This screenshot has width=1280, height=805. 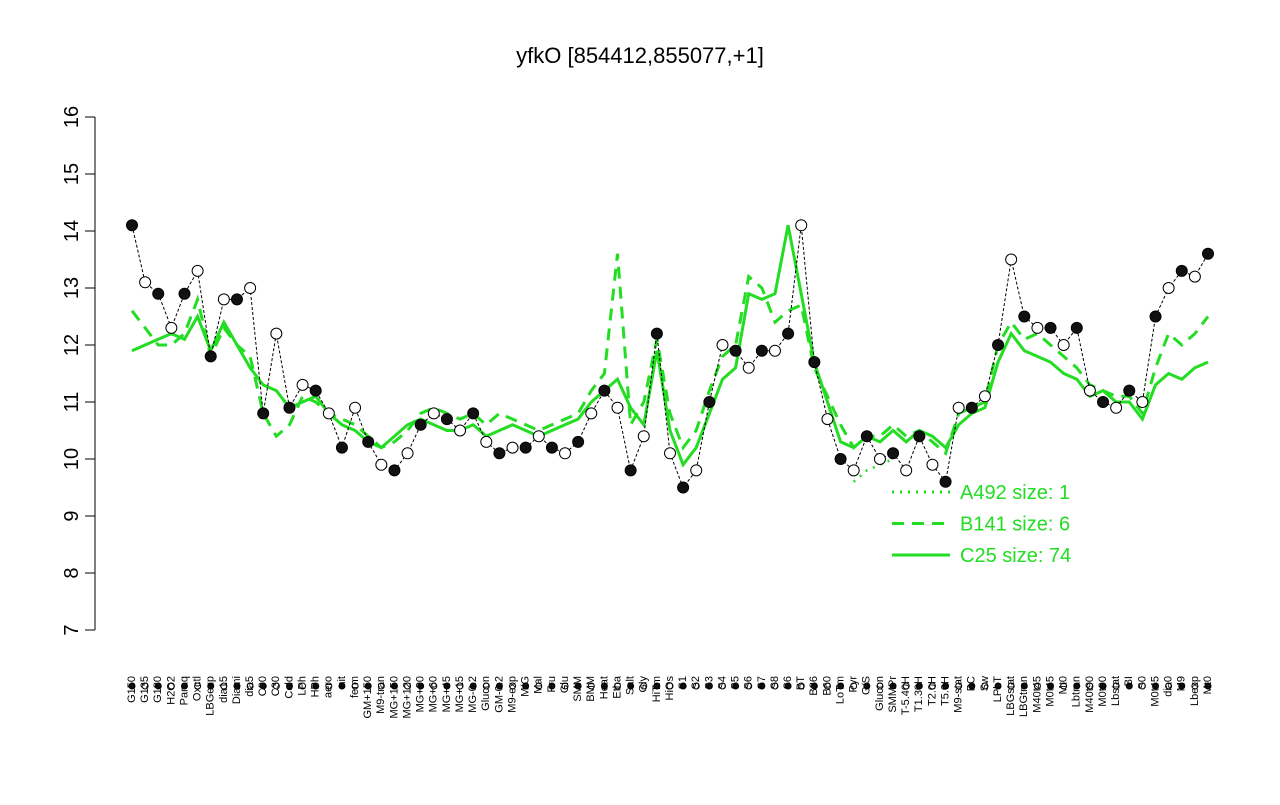 What do you see at coordinates (959, 694) in the screenshot?
I see `x-tick-label: M9-stat` at bounding box center [959, 694].